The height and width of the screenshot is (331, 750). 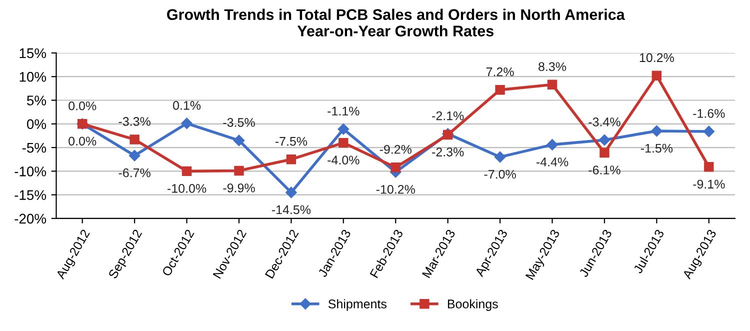 I want to click on data-label: -3.5%, so click(x=239, y=122).